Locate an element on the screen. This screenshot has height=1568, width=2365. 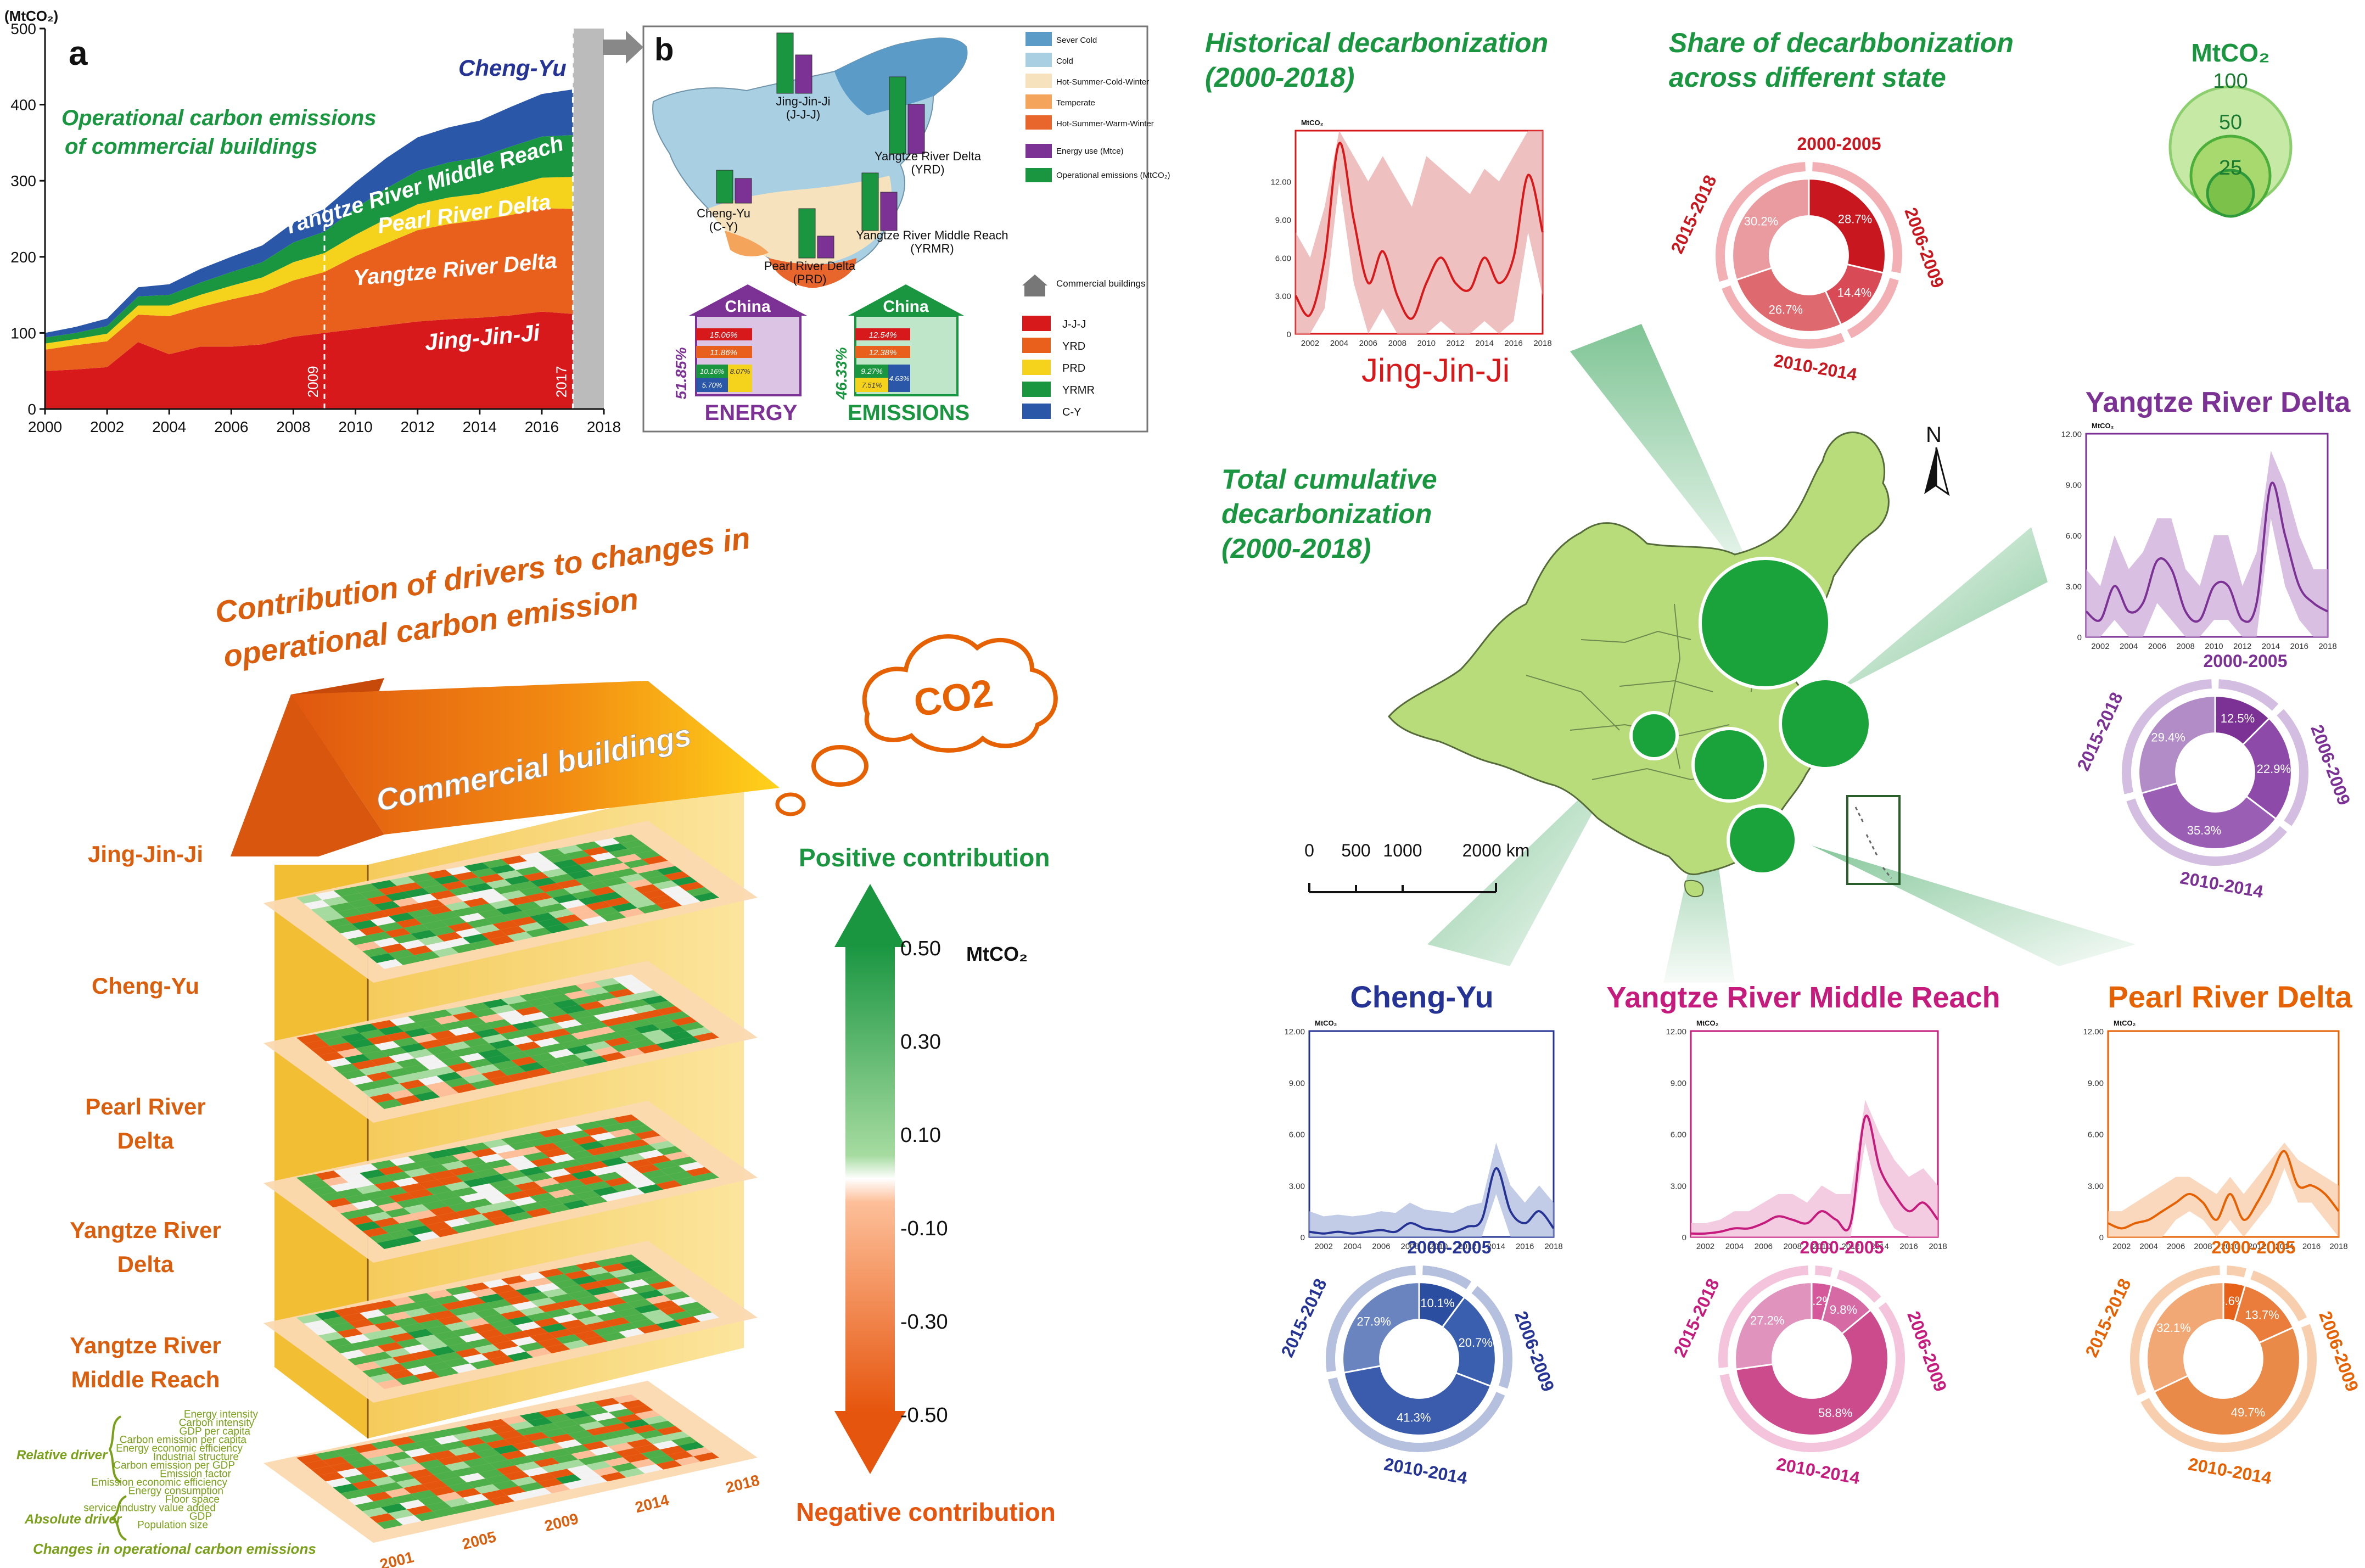
area-cheng-yu is located at coordinates (309, 214).